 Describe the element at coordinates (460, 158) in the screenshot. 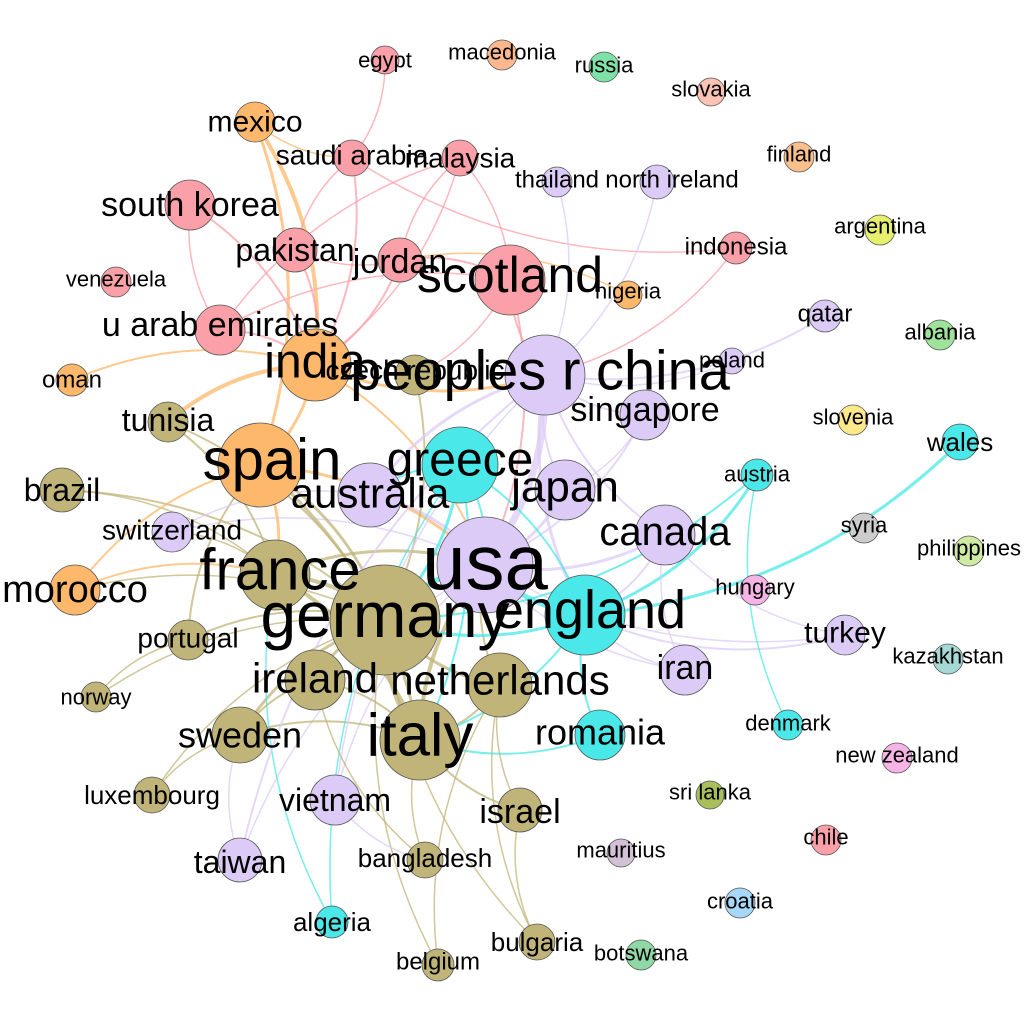

I see `node-malaysia` at that location.